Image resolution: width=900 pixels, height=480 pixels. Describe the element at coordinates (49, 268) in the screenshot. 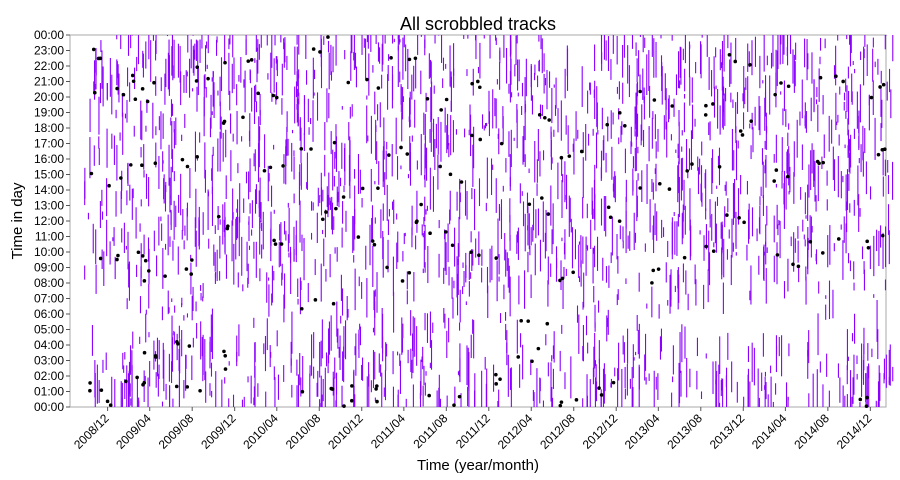

I see `y-tick-label: 09:00` at that location.